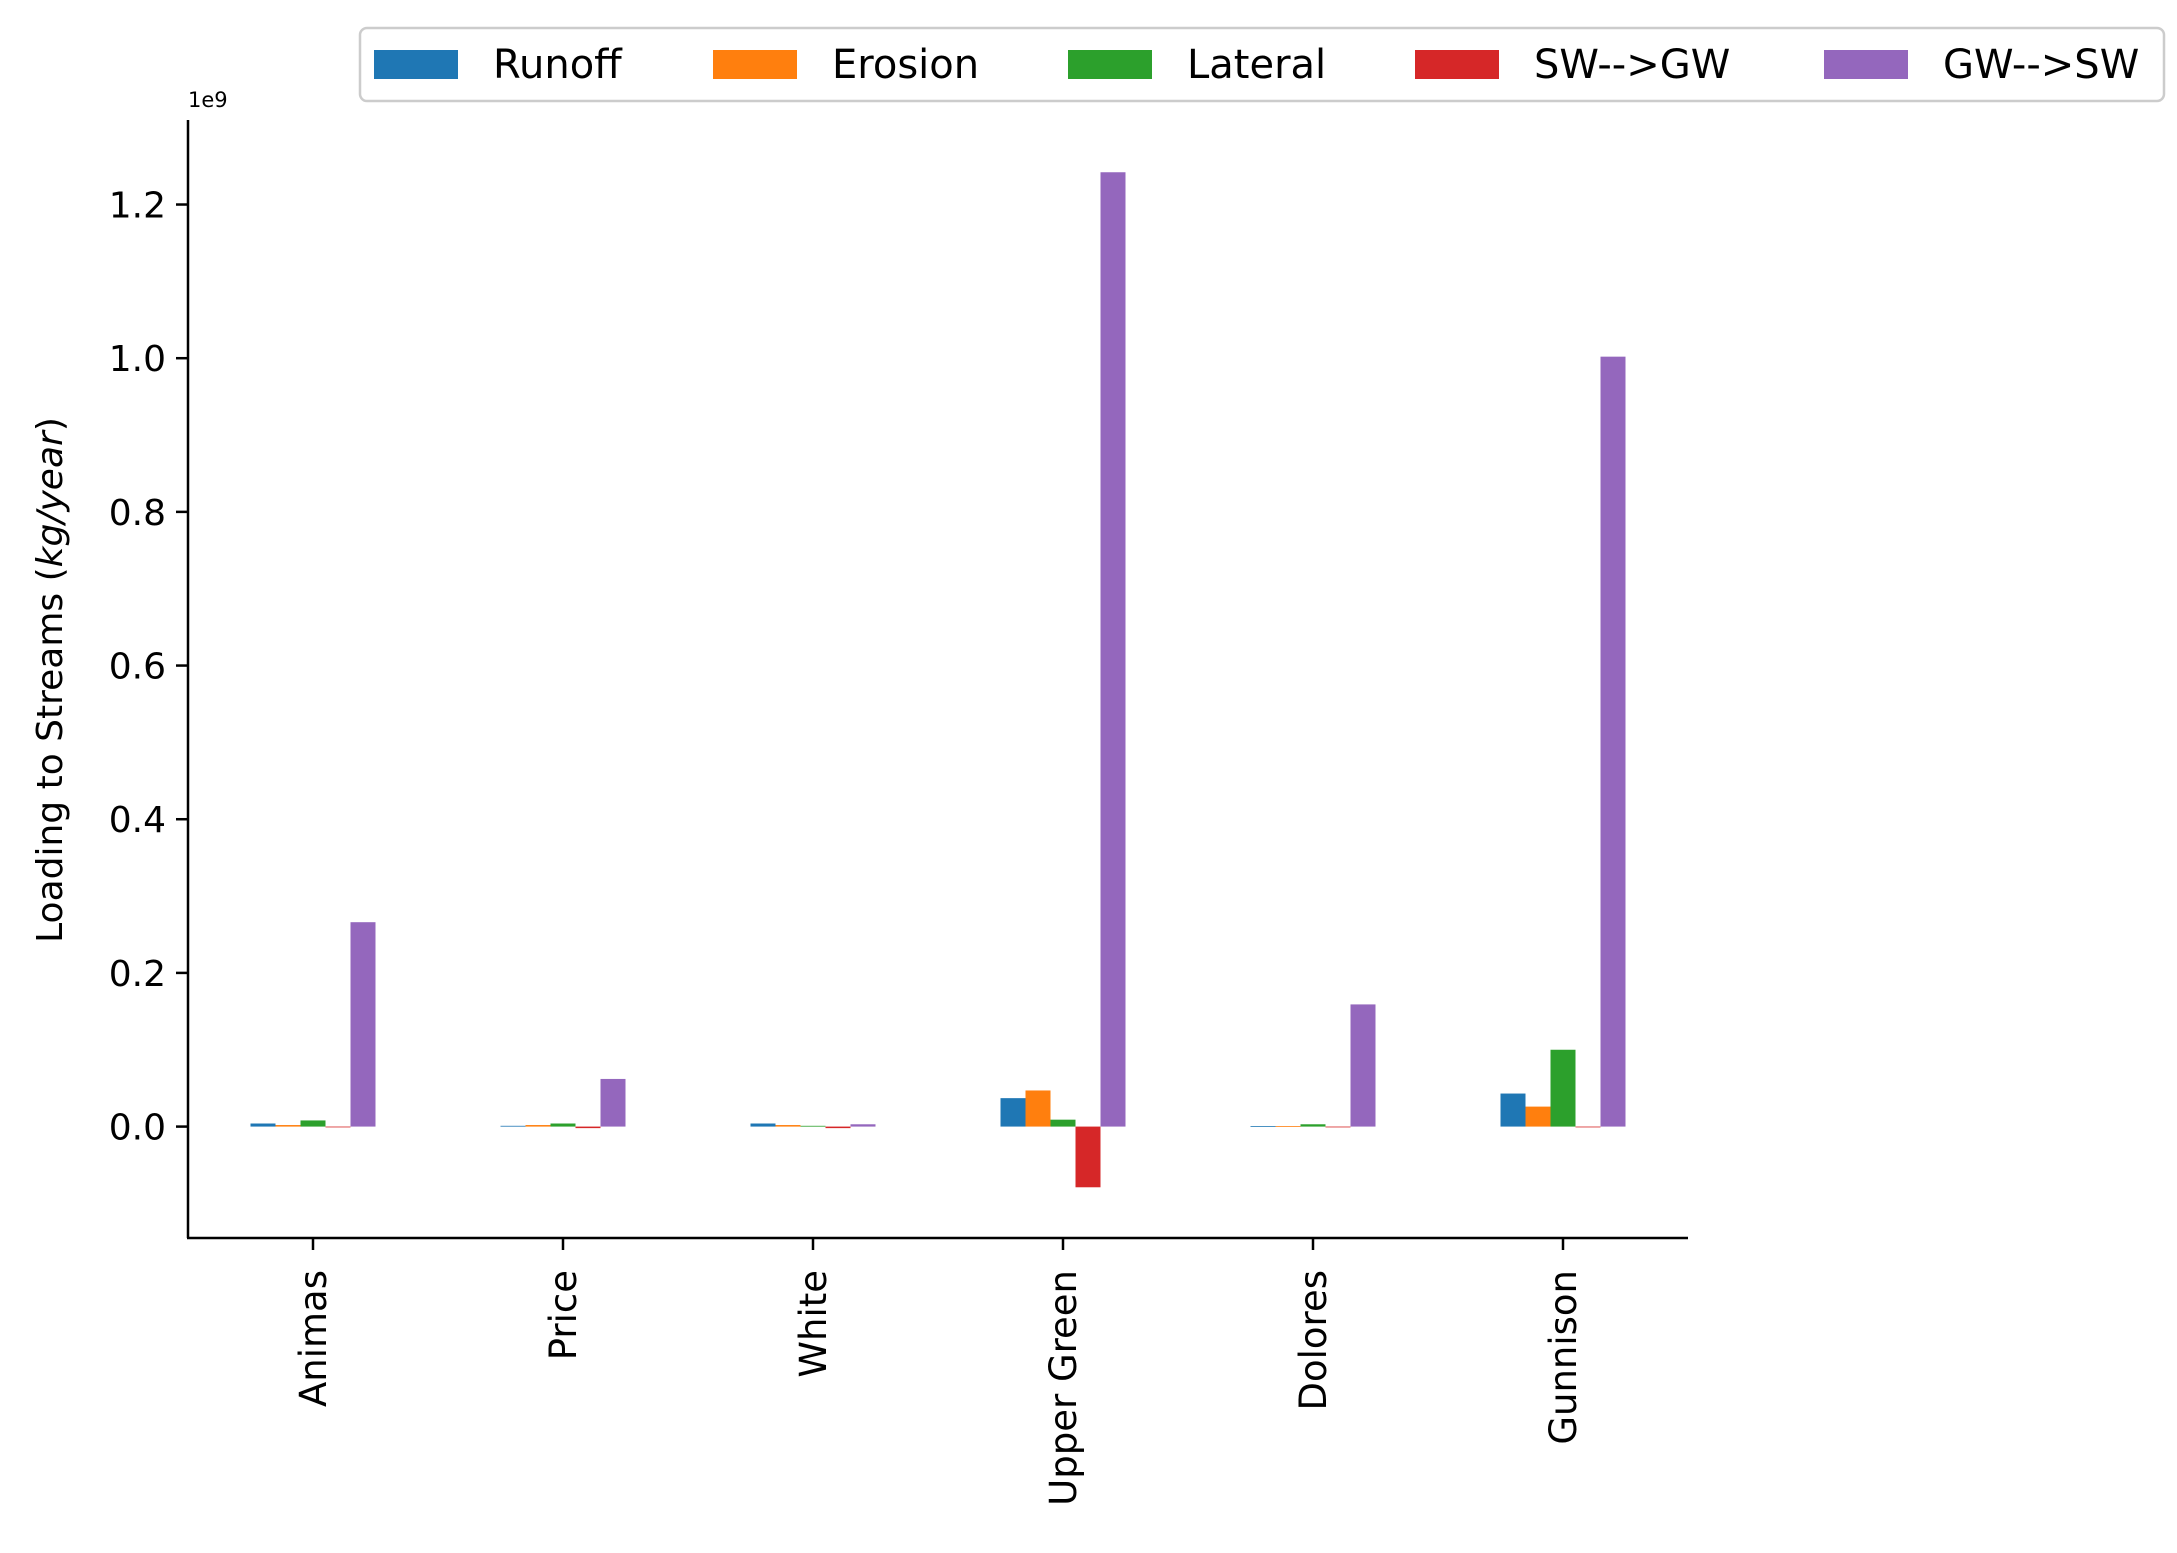  I want to click on bar-white-lateral, so click(813, 1126).